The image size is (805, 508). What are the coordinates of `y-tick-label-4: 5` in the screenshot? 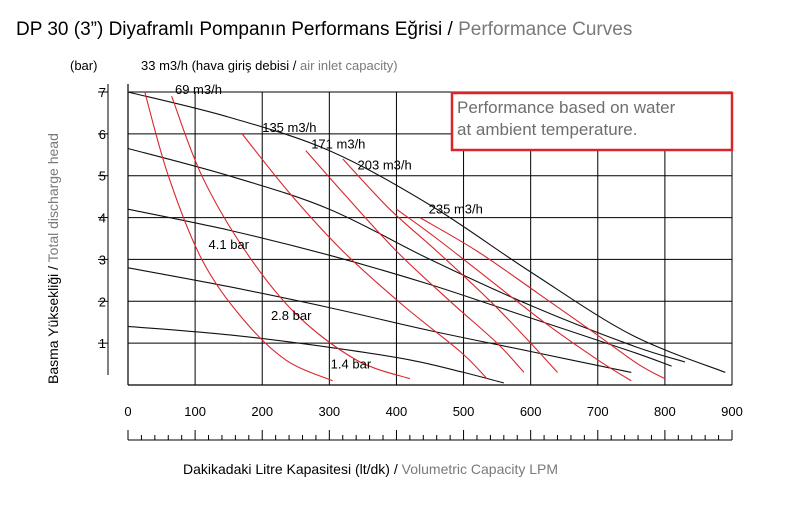 It's located at (102, 176).